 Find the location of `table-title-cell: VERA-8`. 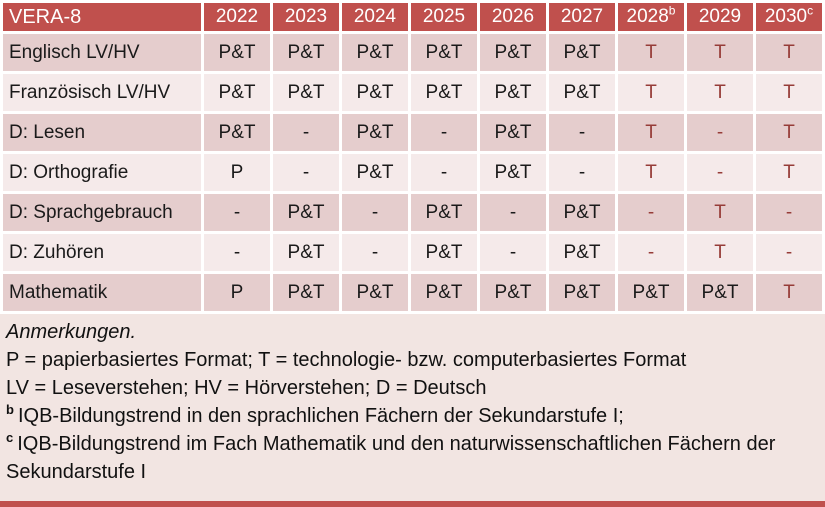

table-title-cell: VERA-8 is located at coordinates (102, 17).